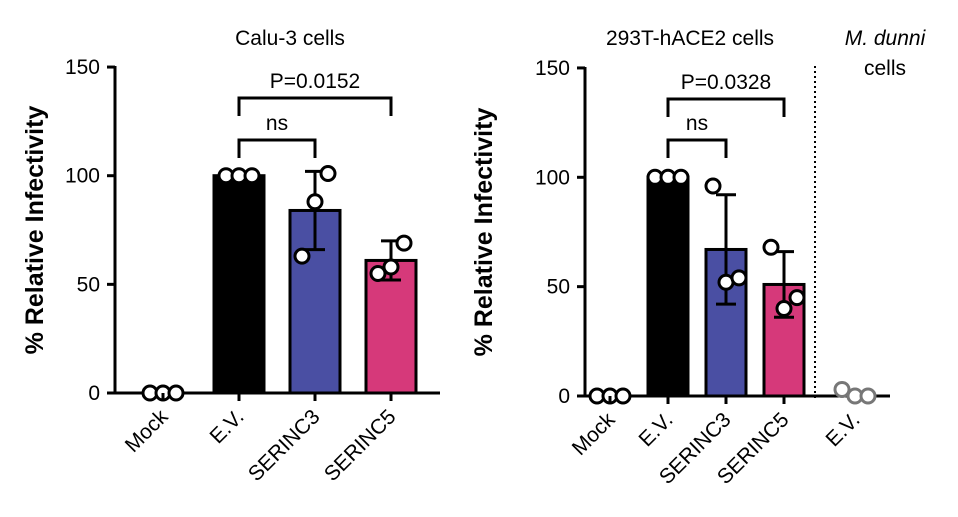  What do you see at coordinates (284, 445) in the screenshot?
I see `x-tick-label: SERINC3` at bounding box center [284, 445].